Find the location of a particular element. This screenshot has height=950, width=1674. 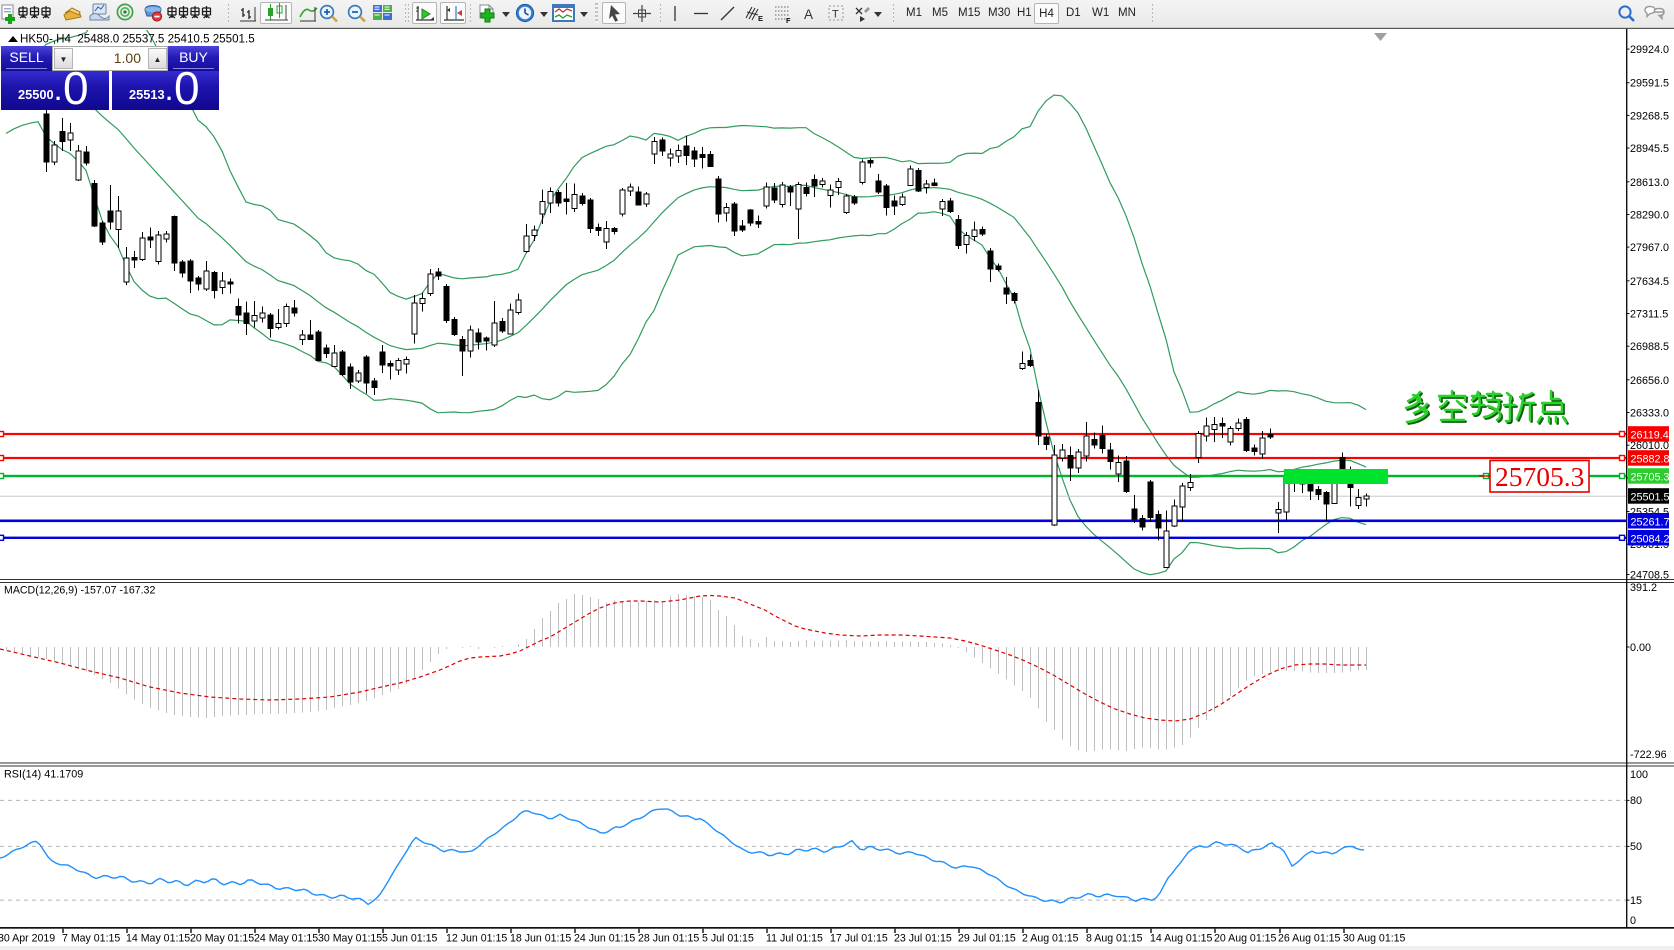

svg-text: 20 Aug 01:15 is located at coordinates (1245, 939).